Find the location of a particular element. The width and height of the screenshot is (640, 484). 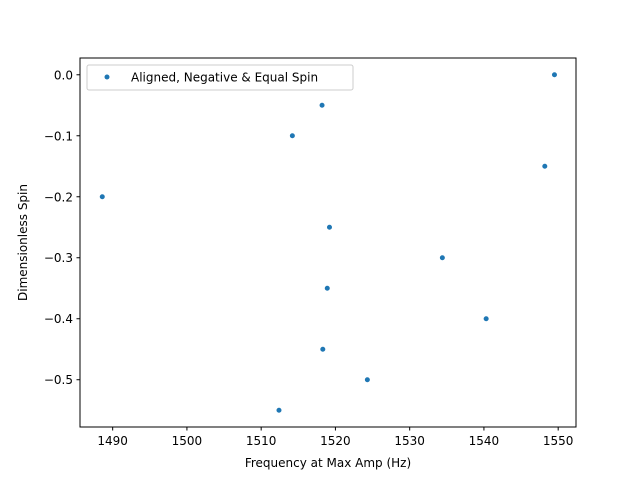

legend-marker is located at coordinates (107, 77).